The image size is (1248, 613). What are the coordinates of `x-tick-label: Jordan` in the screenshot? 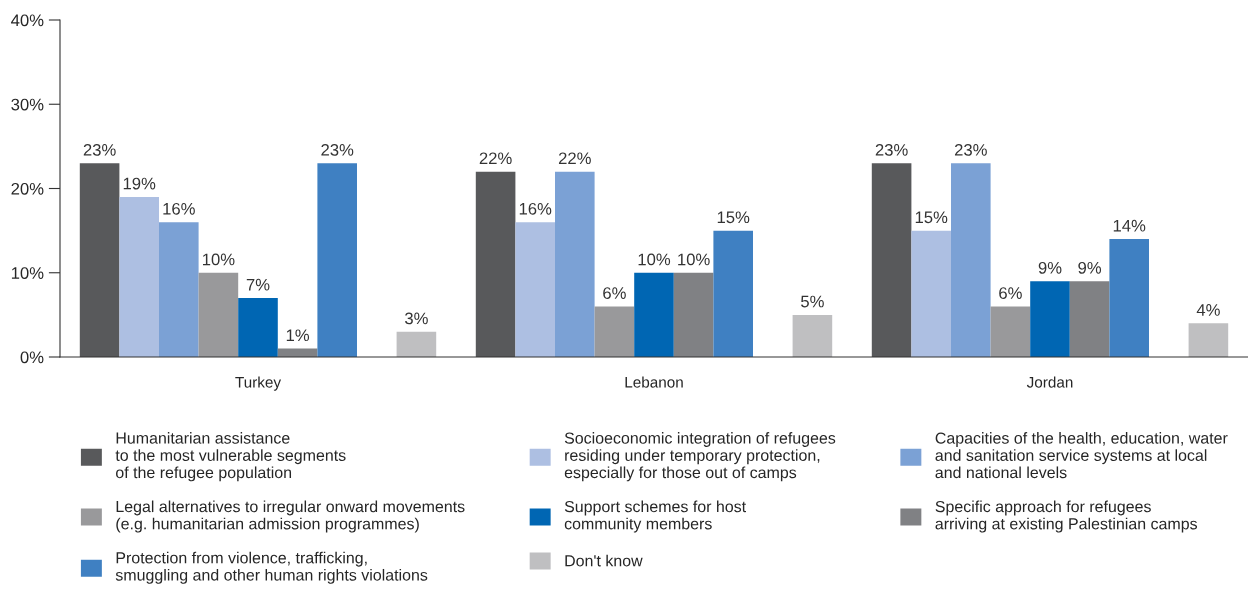 It's located at (1049, 382).